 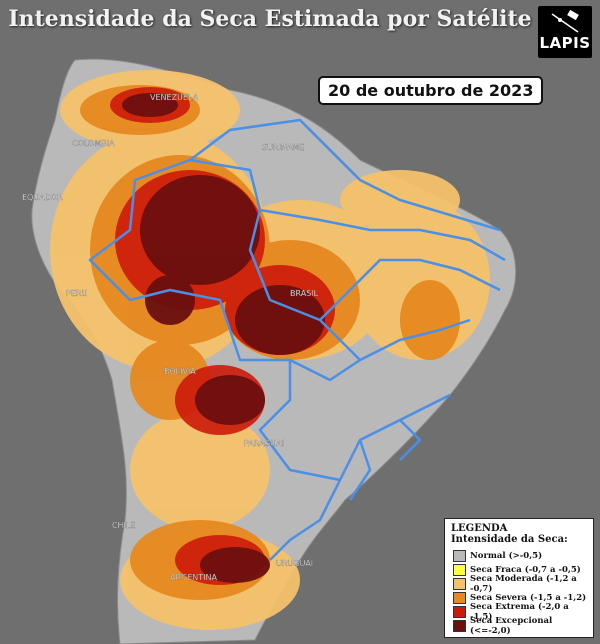 I want to click on legend-item-moderate: Seca Moderada (-1,2 a -0,7), so click(x=523, y=584).